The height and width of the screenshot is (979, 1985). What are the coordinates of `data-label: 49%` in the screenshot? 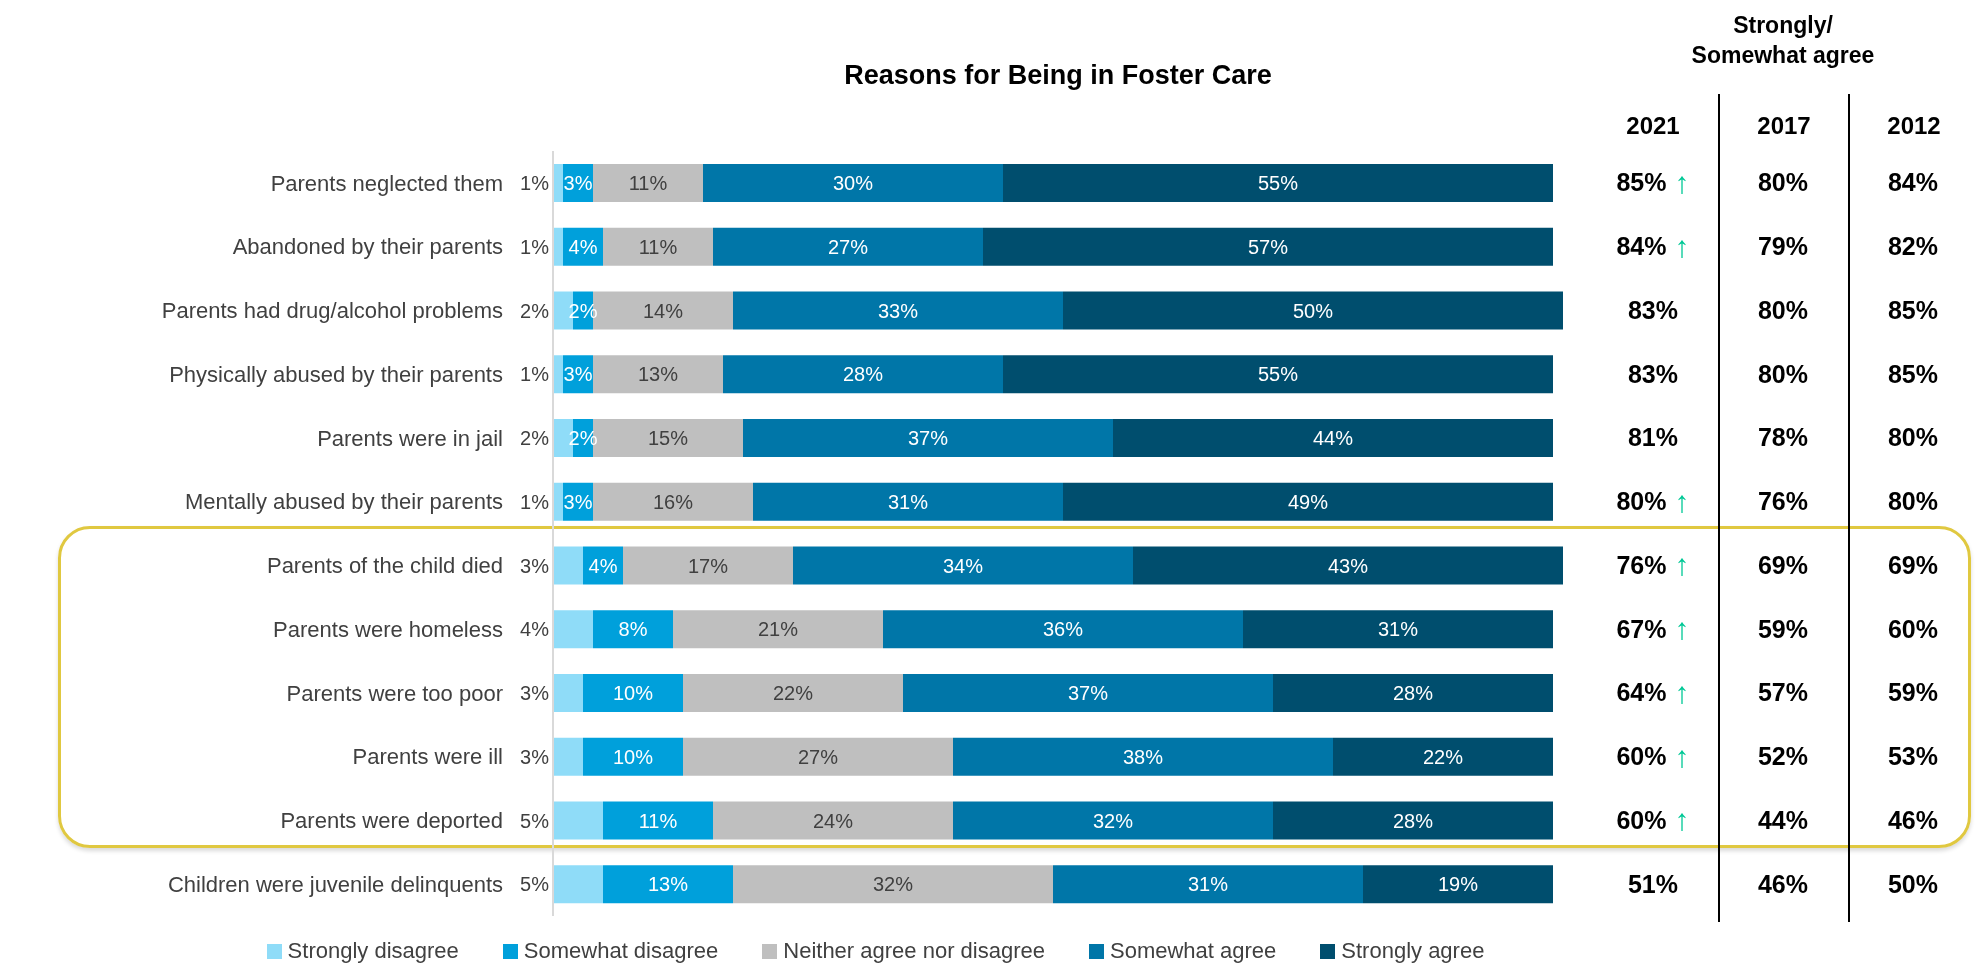 It's located at (1308, 501).